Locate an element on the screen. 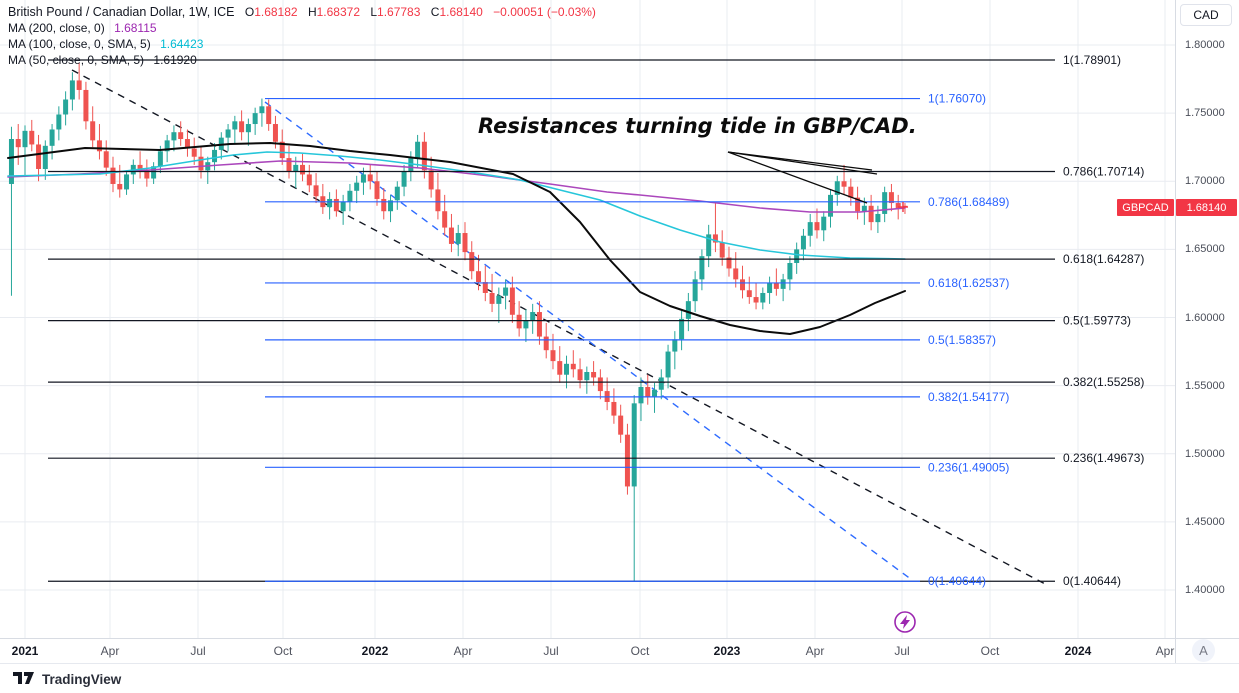 This screenshot has width=1239, height=693. fib-blue-label: 0.382(1.54177) is located at coordinates (968, 397).